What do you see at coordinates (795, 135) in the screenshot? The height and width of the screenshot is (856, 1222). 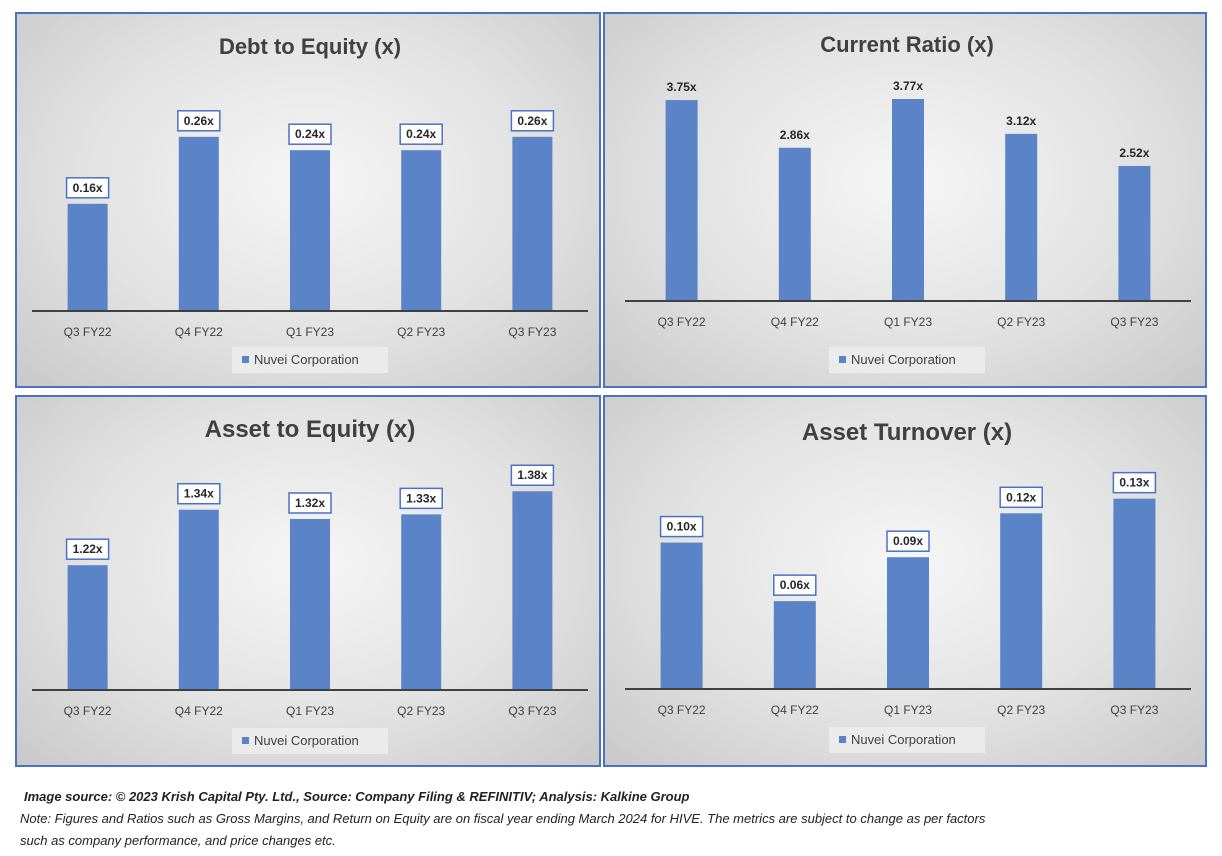 I see `data-label: 2.86x` at bounding box center [795, 135].